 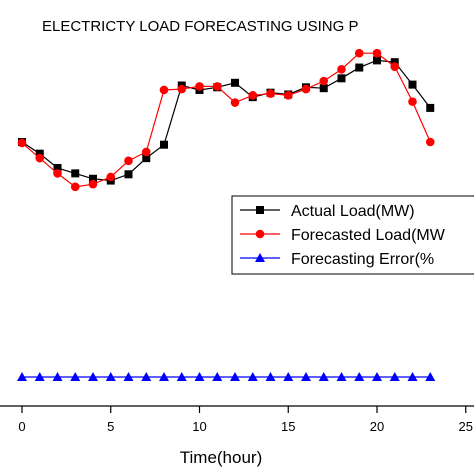 I want to click on legend-label: Actual Load(MW), so click(x=353, y=211).